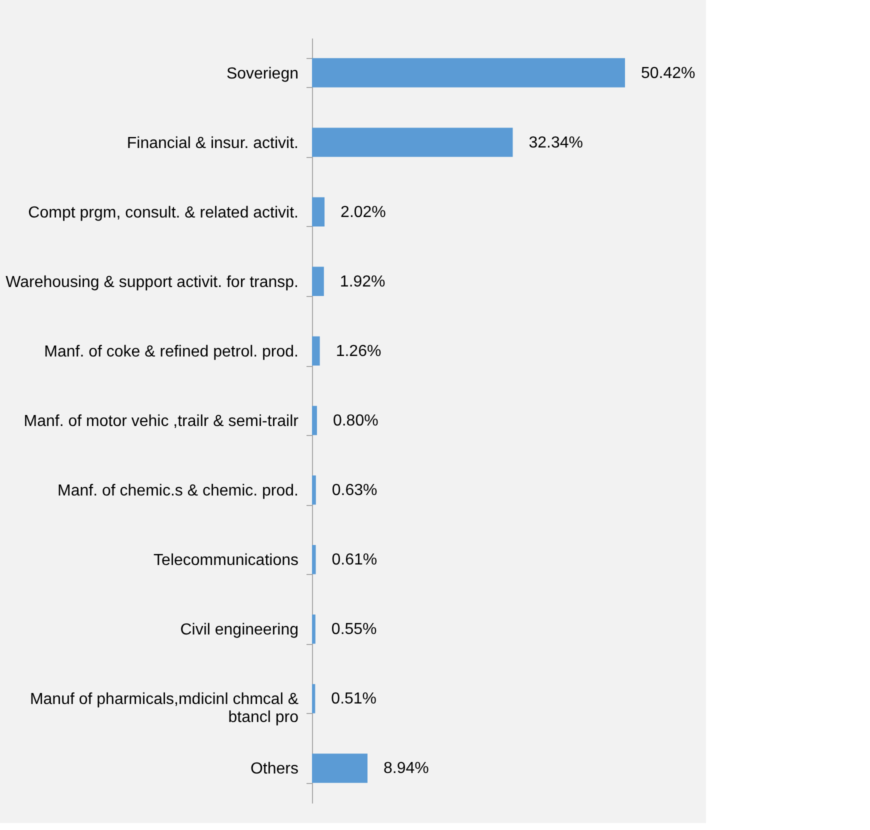  Describe the element at coordinates (164, 708) in the screenshot. I see `y-tick-label: Manuf of pharmicals,mdicinl chmcal & btancl pro` at that location.